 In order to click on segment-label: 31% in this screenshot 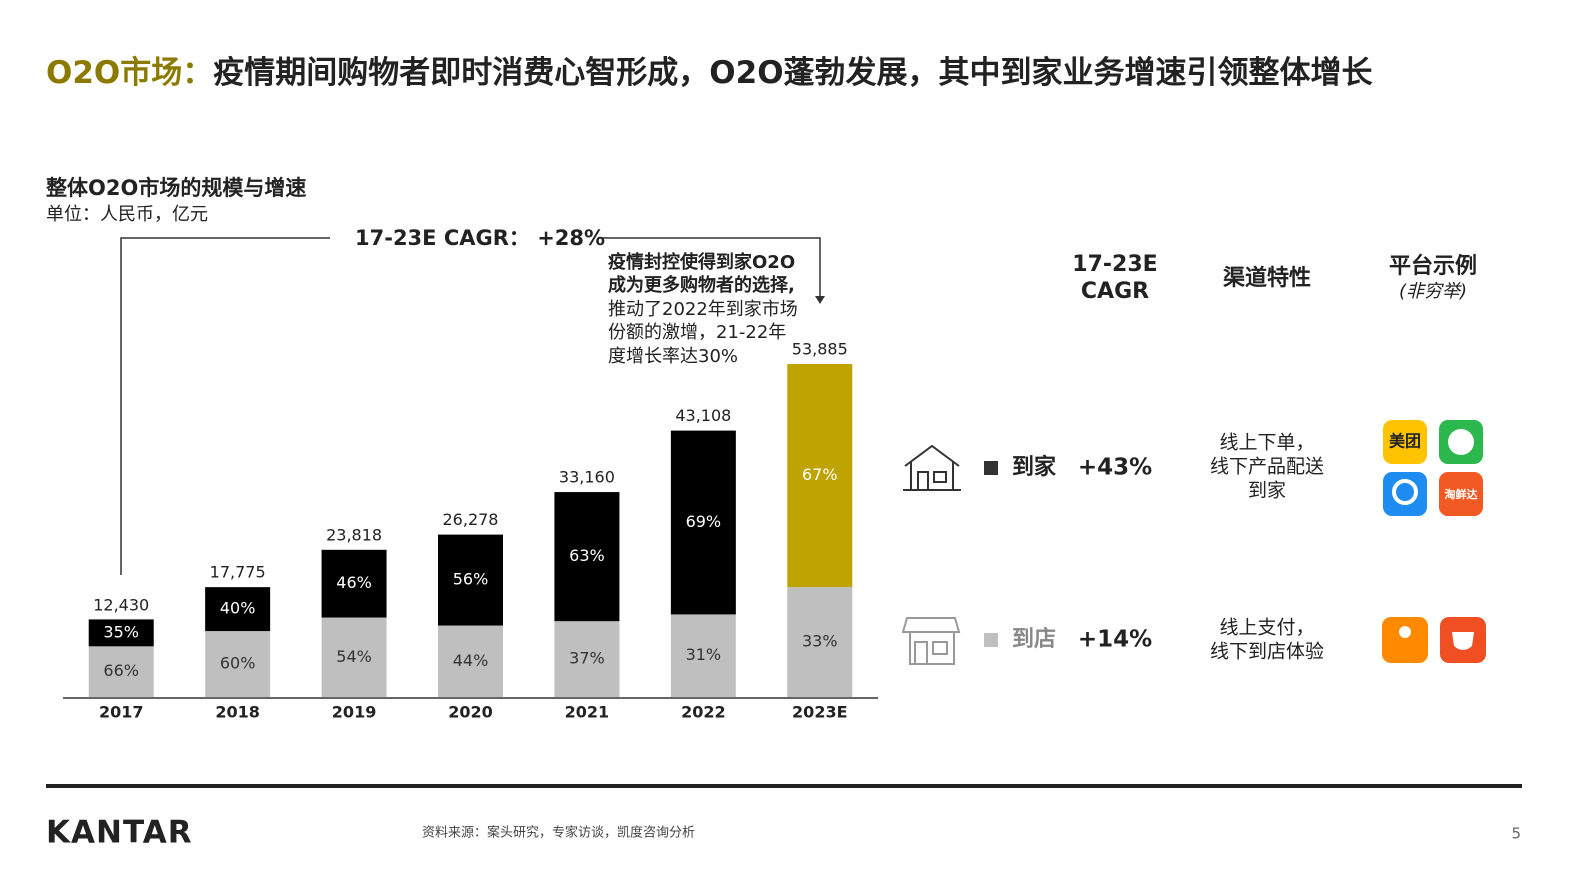, I will do `click(704, 654)`.